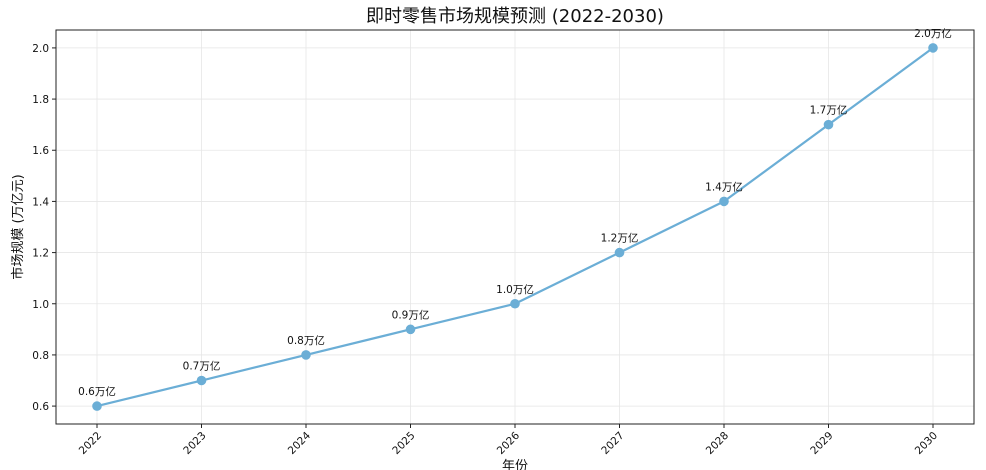 This screenshot has width=986, height=470. What do you see at coordinates (40, 254) in the screenshot?
I see `y-tick-label: 1.2` at bounding box center [40, 254].